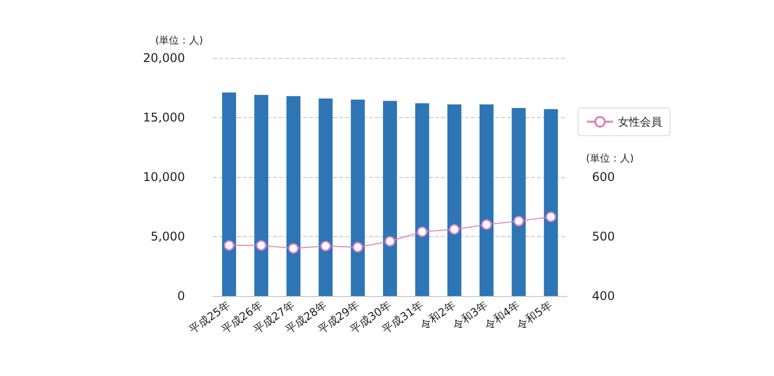 The width and height of the screenshot is (774, 376). I want to click on y-tick-label: 15,000, so click(164, 117).